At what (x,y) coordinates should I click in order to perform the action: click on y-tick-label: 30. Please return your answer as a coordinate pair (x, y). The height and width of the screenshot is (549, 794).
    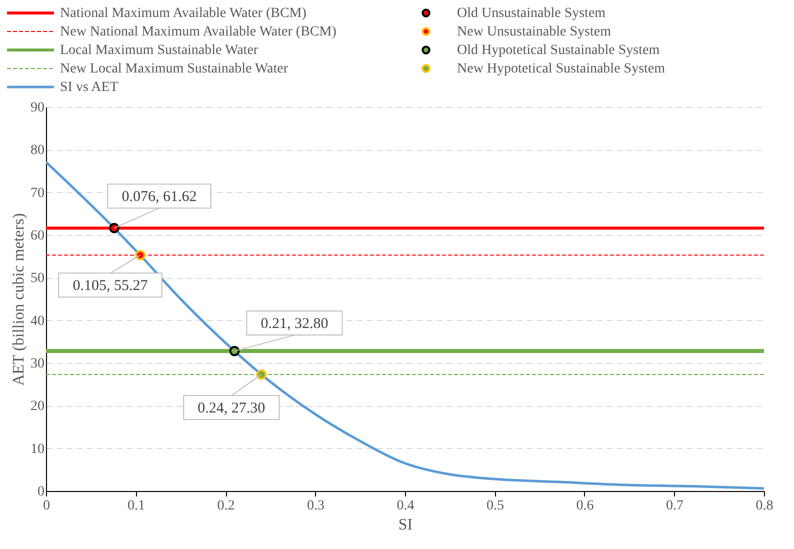
    Looking at the image, I should click on (37, 364).